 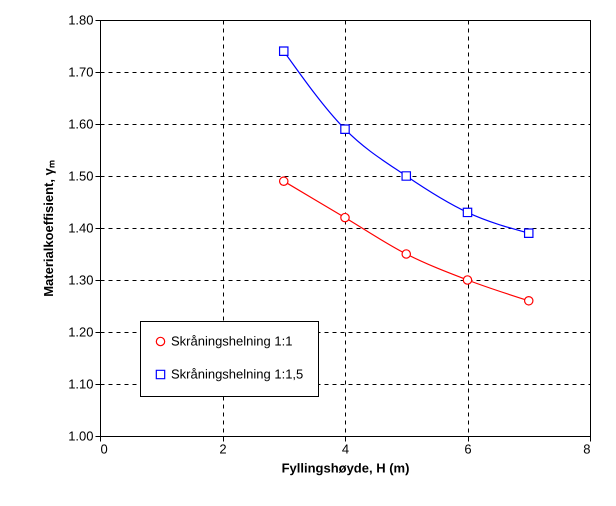 What do you see at coordinates (586, 449) in the screenshot?
I see `x-tick-label: 8` at bounding box center [586, 449].